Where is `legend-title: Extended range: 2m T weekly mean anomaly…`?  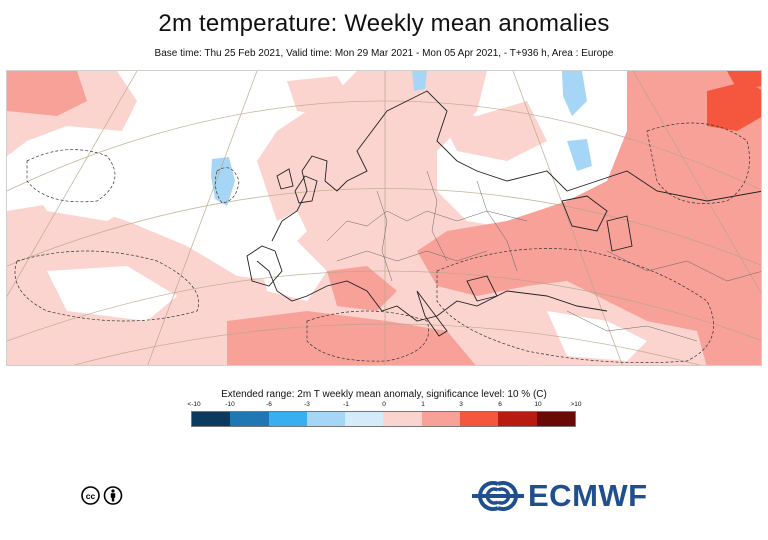
legend-title: Extended range: 2m T weekly mean anomaly… is located at coordinates (384, 394).